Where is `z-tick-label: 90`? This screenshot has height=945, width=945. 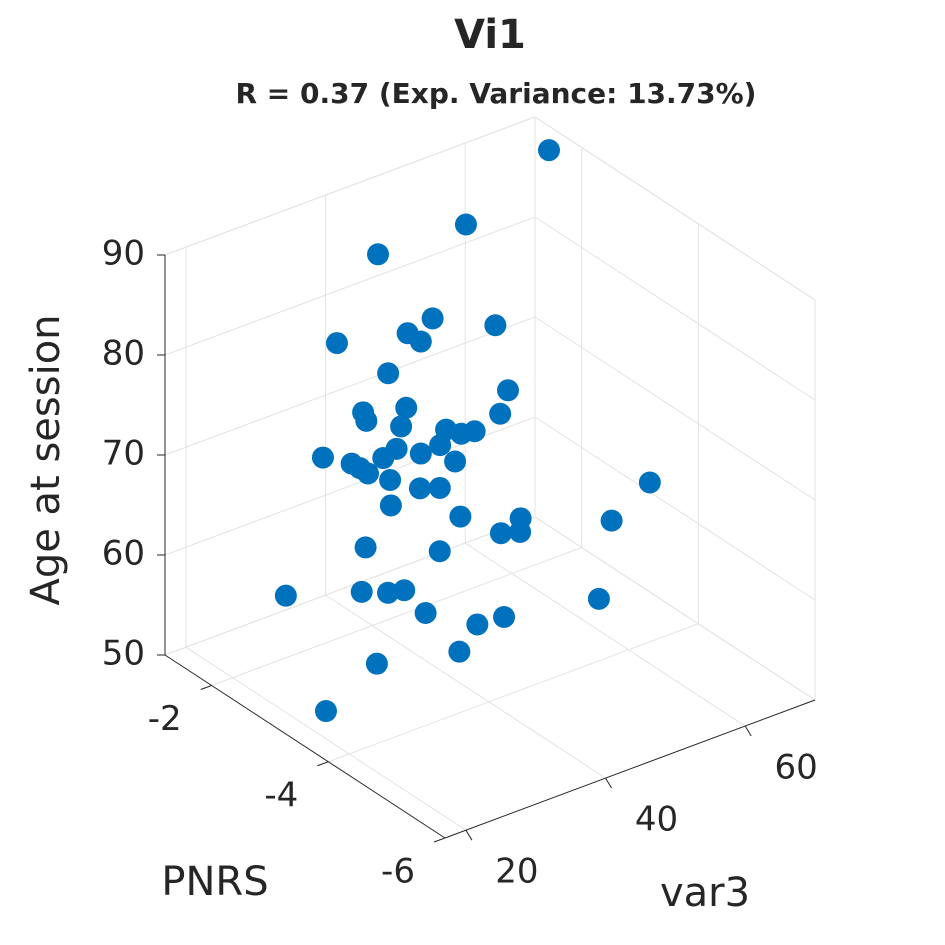
z-tick-label: 90 is located at coordinates (123, 254).